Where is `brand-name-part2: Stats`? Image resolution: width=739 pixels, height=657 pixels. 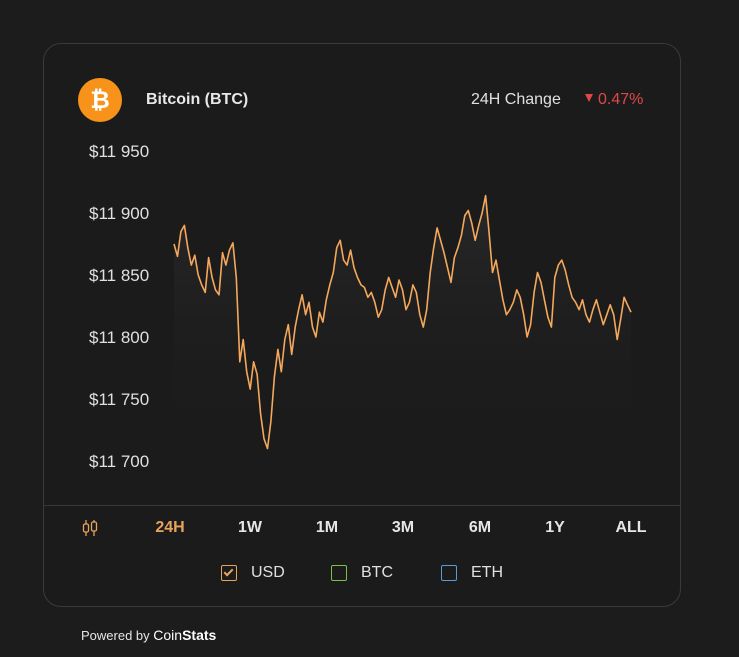
brand-name-part2: Stats is located at coordinates (199, 635).